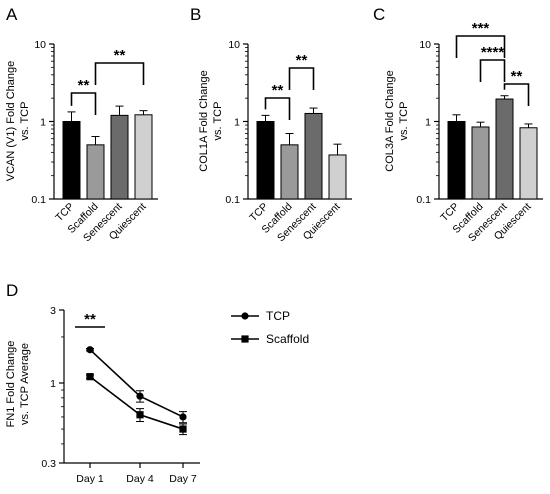 This screenshot has width=550, height=494. What do you see at coordinates (11, 121) in the screenshot?
I see `panel-a-ylabel-line1: VCAN (V1) Fold Change` at bounding box center [11, 121].